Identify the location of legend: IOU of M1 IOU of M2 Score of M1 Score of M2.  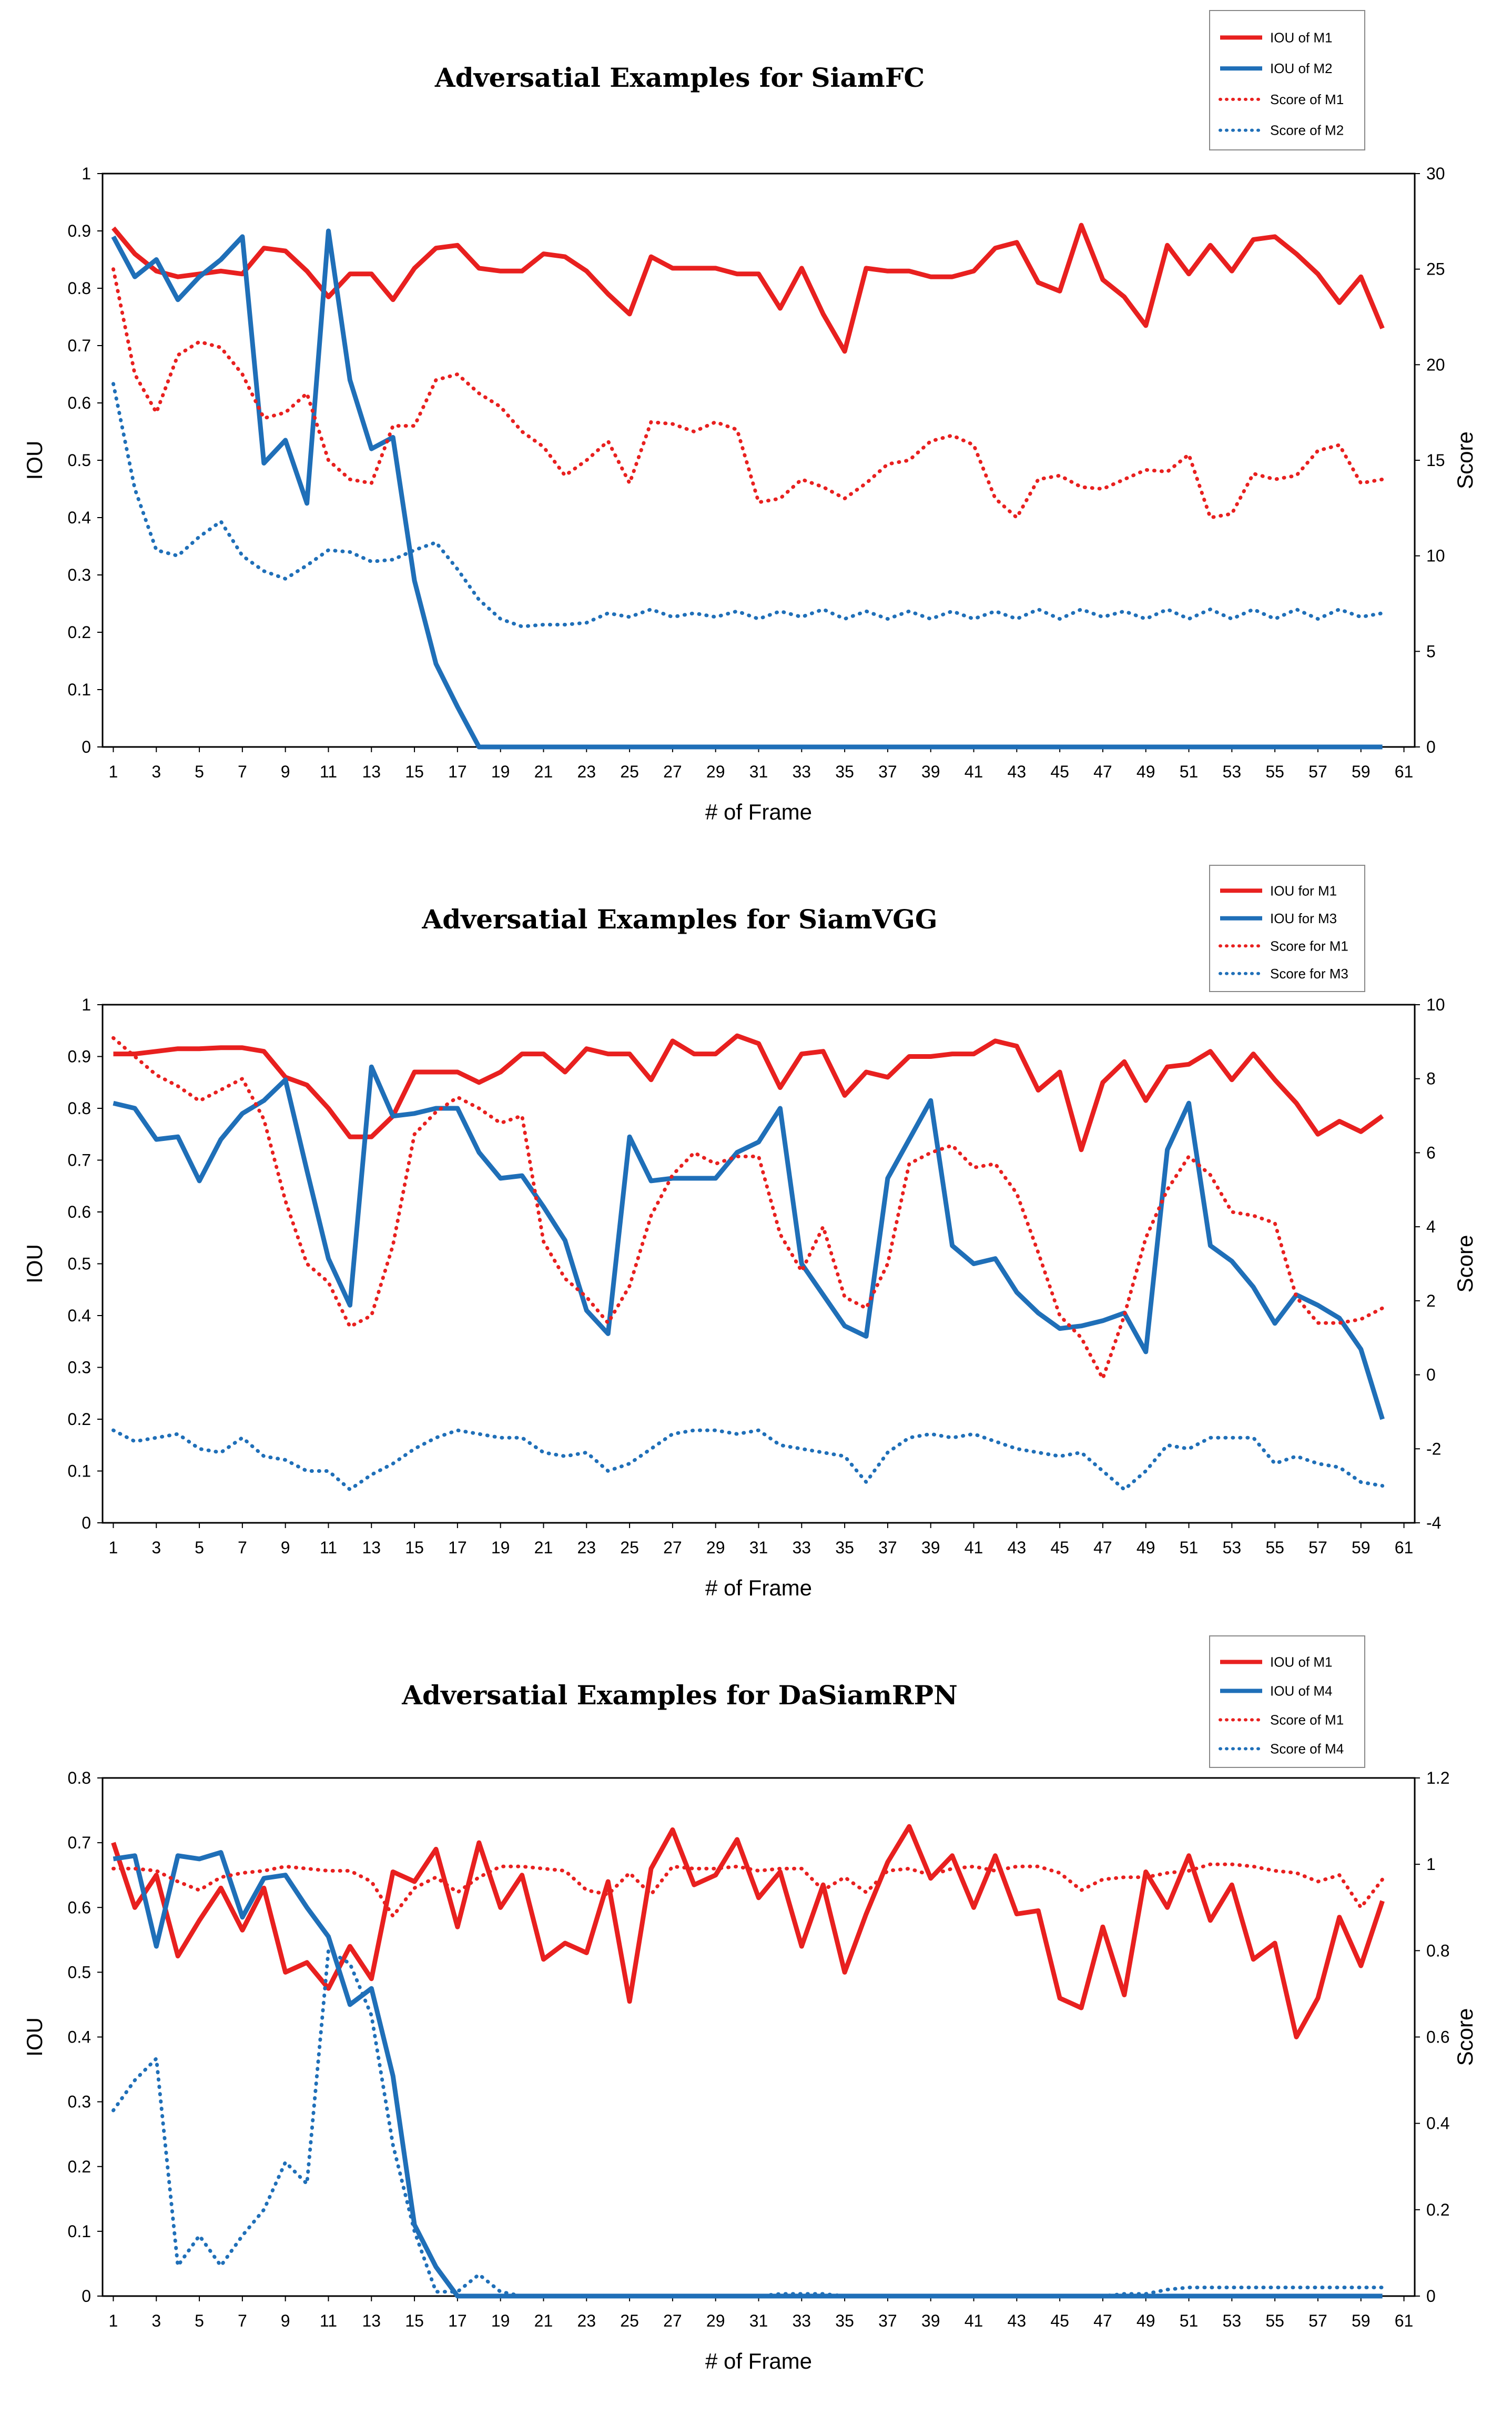
(1287, 80).